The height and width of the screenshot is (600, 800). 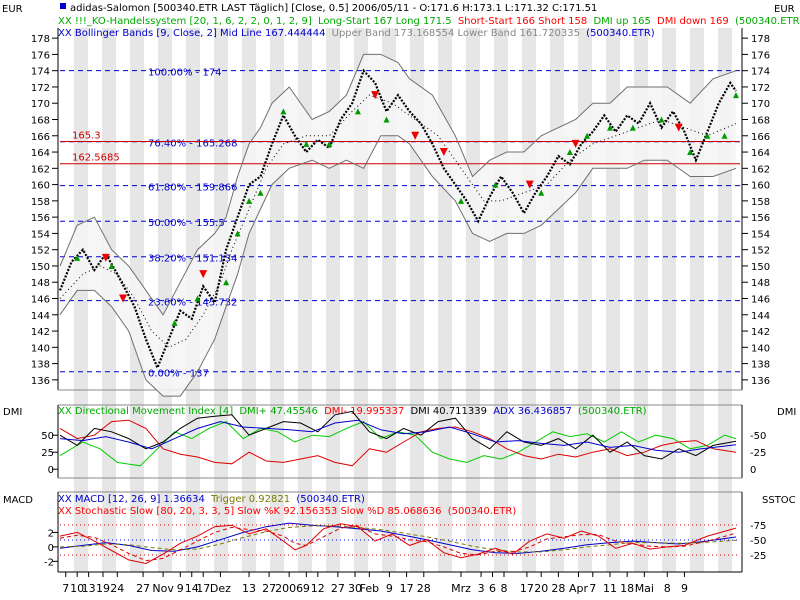 What do you see at coordinates (40, 267) in the screenshot?
I see `price-tick-label-left: 150` at bounding box center [40, 267].